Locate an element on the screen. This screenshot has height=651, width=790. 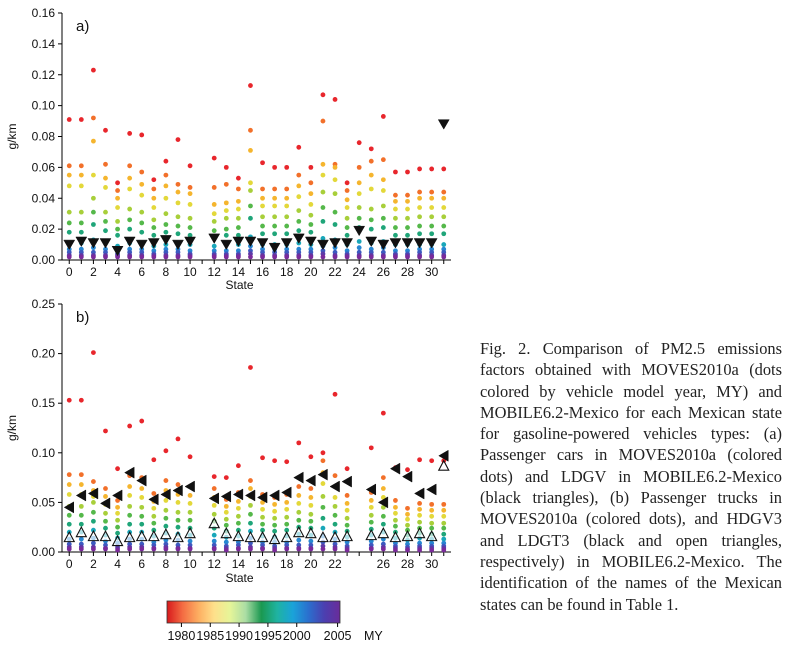
y-tick-label: 0.00 is located at coordinates (44, 552).